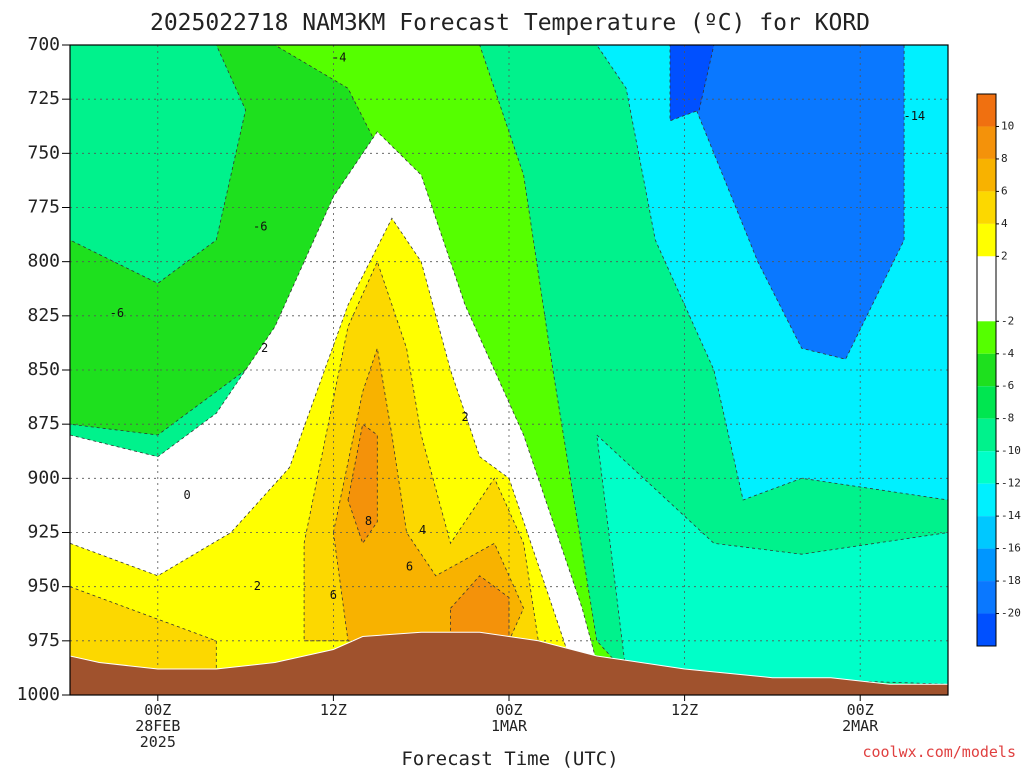 This screenshot has height=768, width=1024. What do you see at coordinates (1011, 483) in the screenshot?
I see `colorbar-tick-label-10: -12` at bounding box center [1011, 483].